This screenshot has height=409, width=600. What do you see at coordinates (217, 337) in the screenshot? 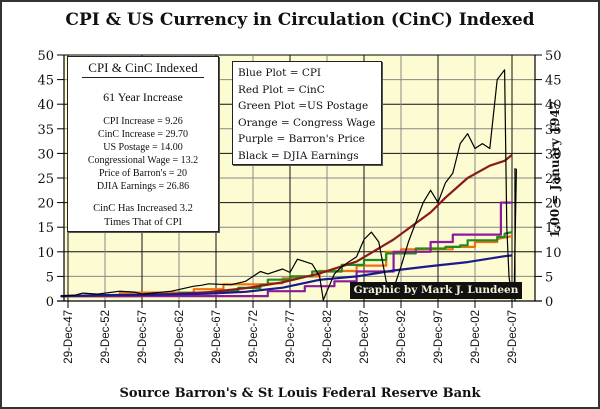
I see `x-tick-label: 29-Dec-67` at bounding box center [217, 337].